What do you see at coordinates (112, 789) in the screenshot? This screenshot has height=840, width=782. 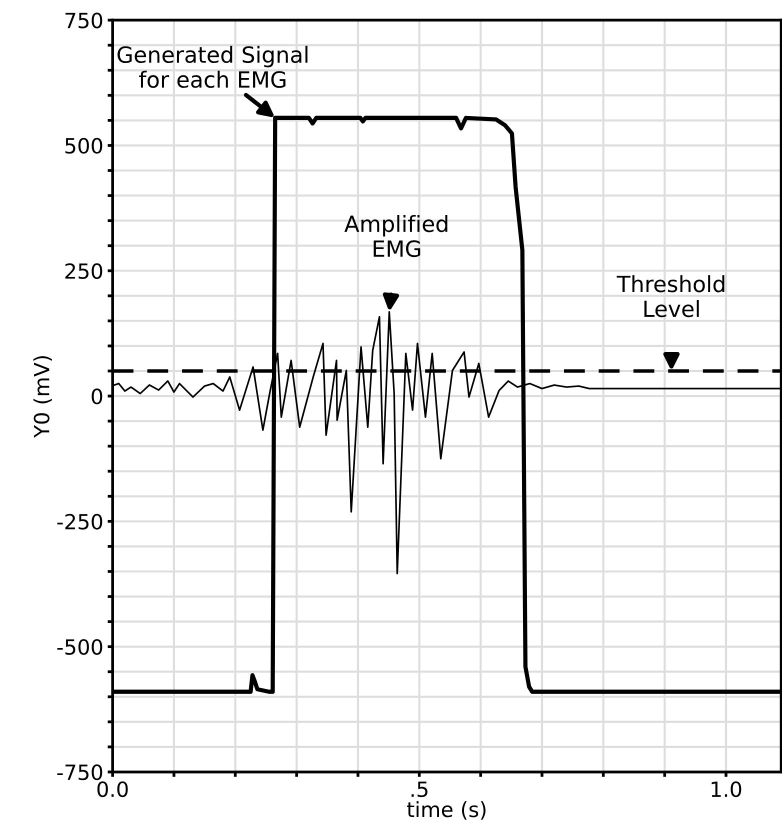 I see `x-tick-label: 0.0` at bounding box center [112, 789].